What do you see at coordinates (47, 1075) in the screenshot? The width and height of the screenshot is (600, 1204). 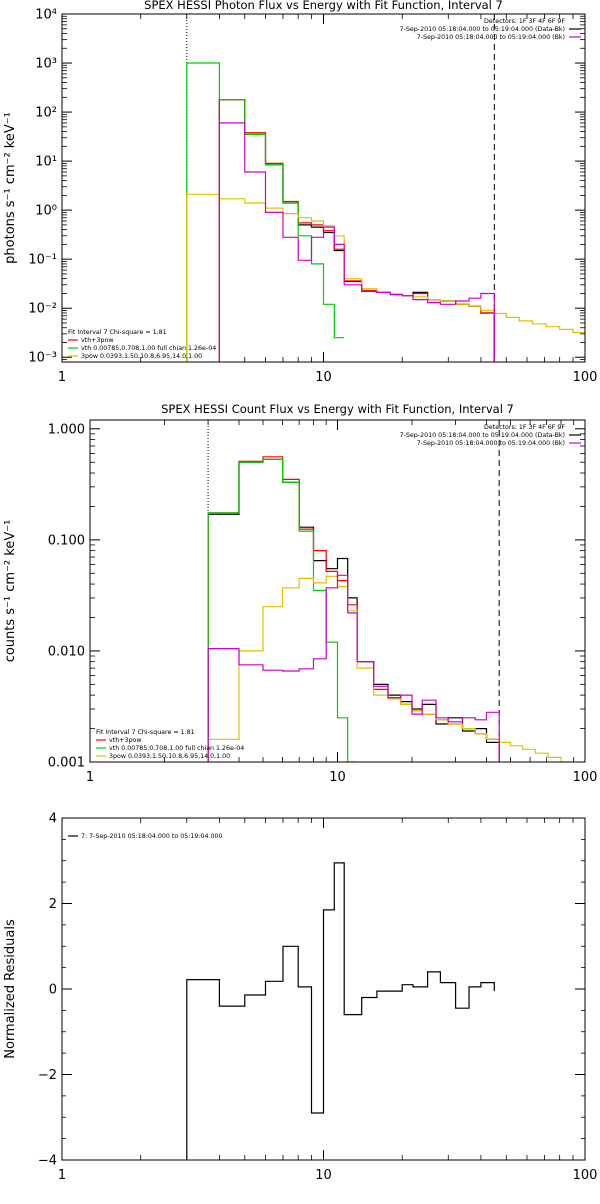 I see `y-tick-label: −2` at bounding box center [47, 1075].